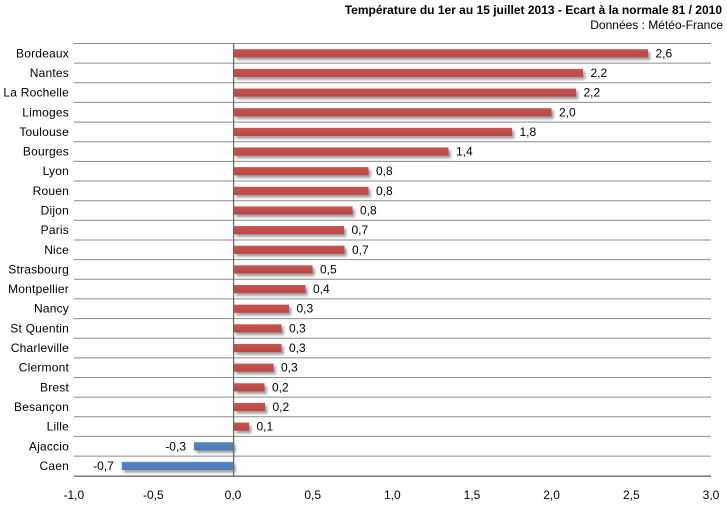  What do you see at coordinates (38, 269) in the screenshot?
I see `svg-text: Strasbourg` at bounding box center [38, 269].